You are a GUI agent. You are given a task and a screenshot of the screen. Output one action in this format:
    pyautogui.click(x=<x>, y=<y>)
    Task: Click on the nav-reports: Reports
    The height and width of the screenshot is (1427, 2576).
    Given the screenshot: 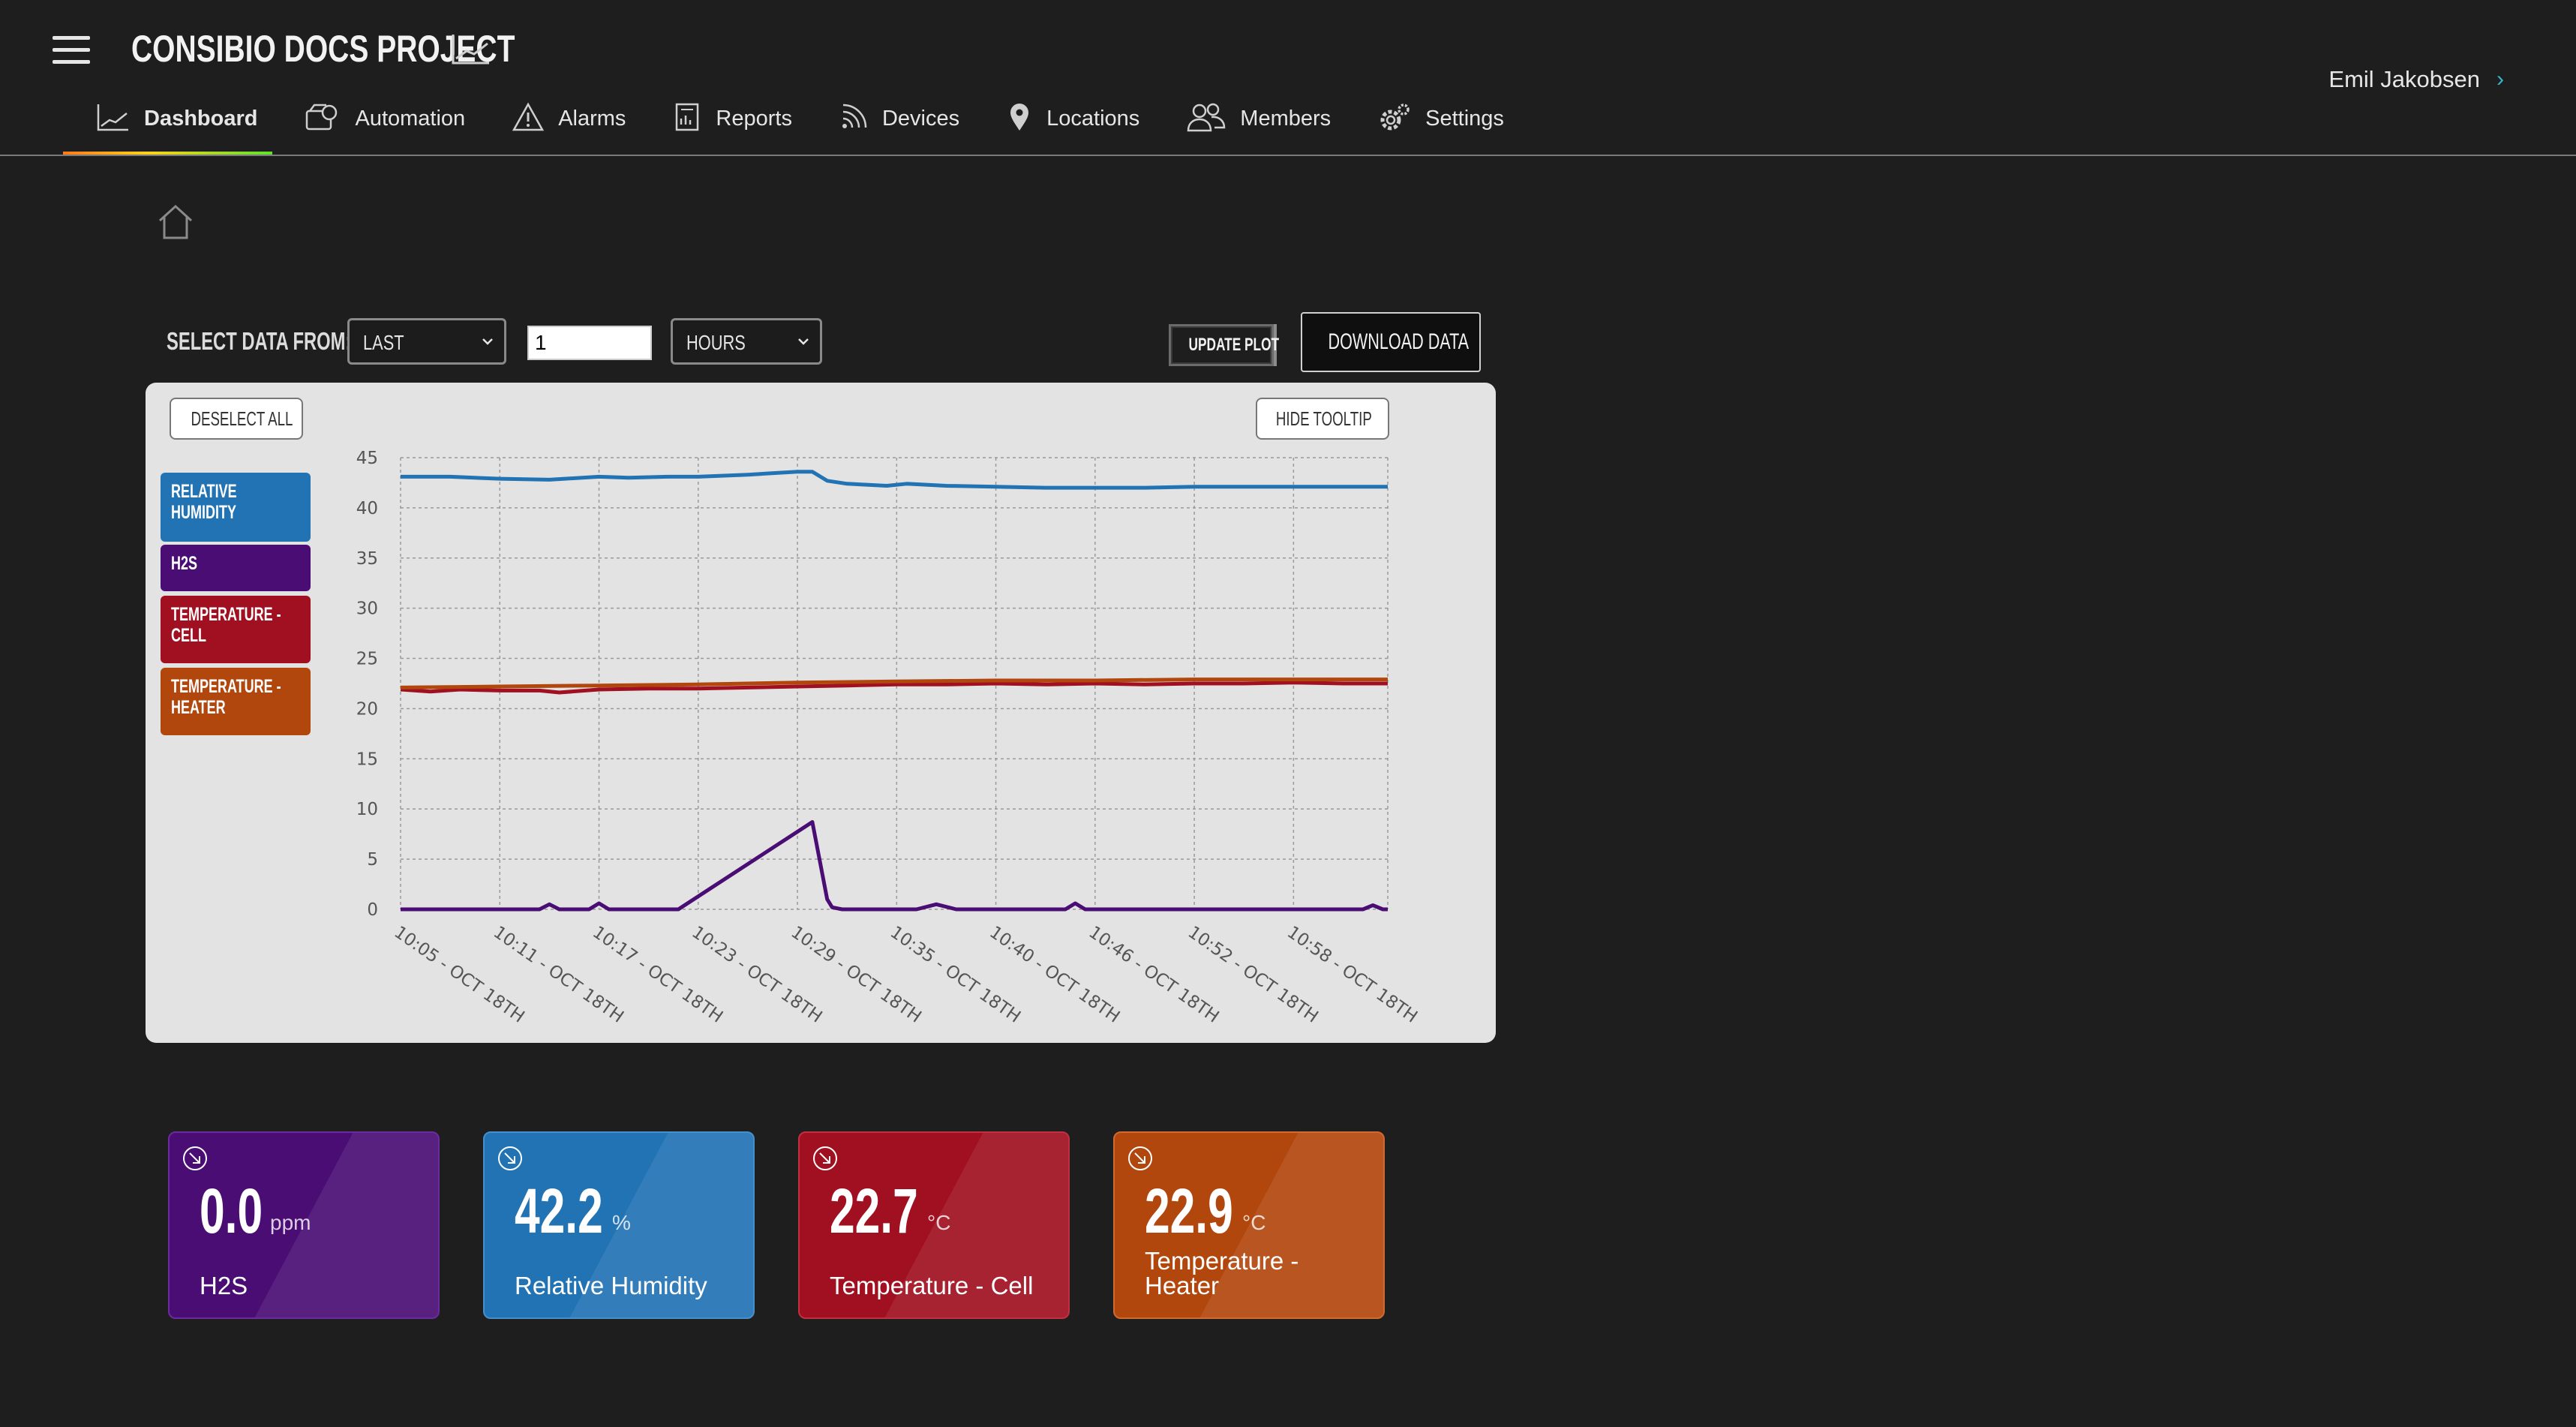 What is the action you would take?
    pyautogui.click(x=724, y=126)
    